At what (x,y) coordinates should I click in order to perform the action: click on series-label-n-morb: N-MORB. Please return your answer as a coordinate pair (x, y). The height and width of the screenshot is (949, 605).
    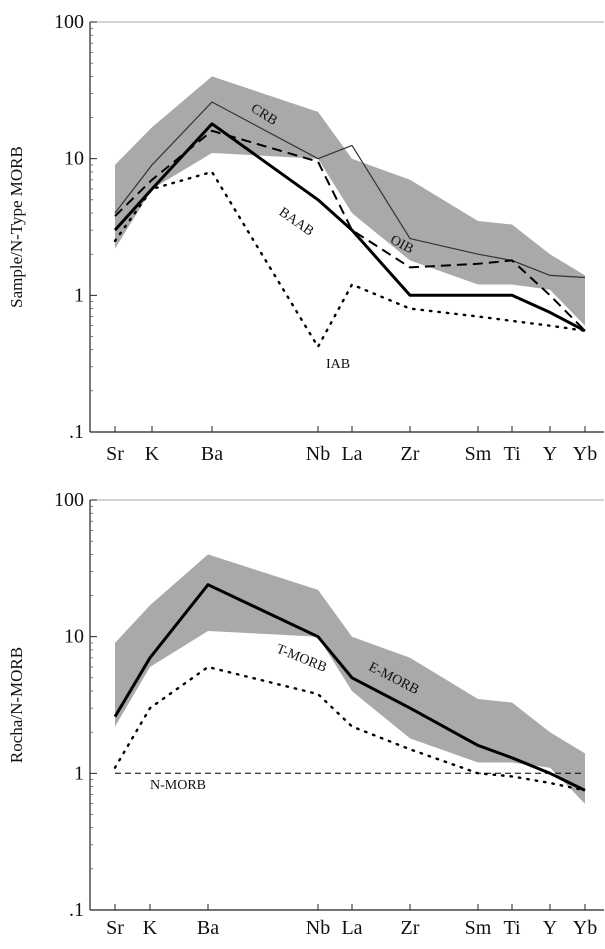
    Looking at the image, I should click on (178, 785).